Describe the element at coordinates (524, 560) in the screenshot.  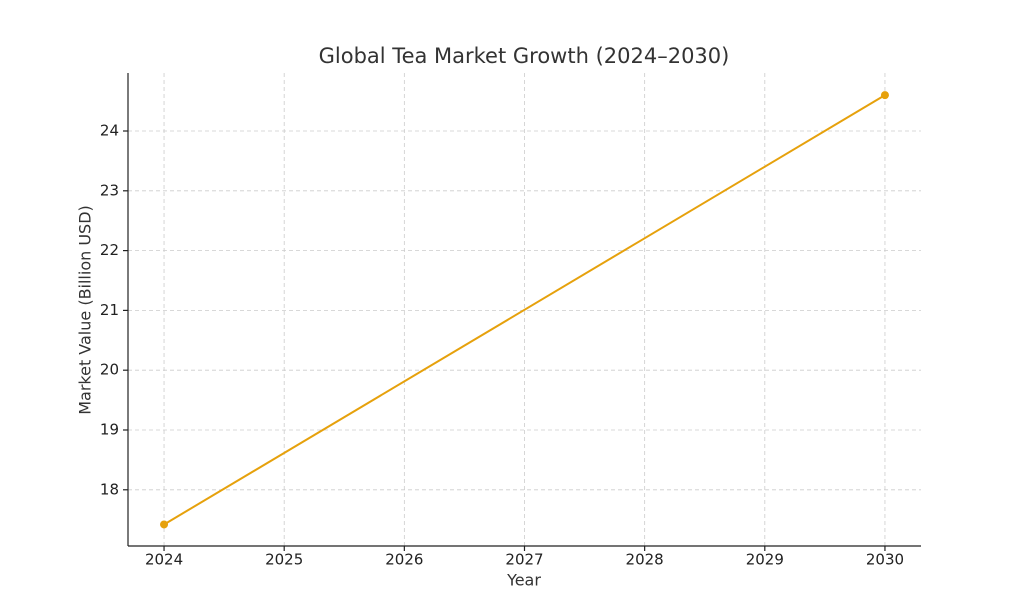
I see `x-tick-label: 2027` at that location.